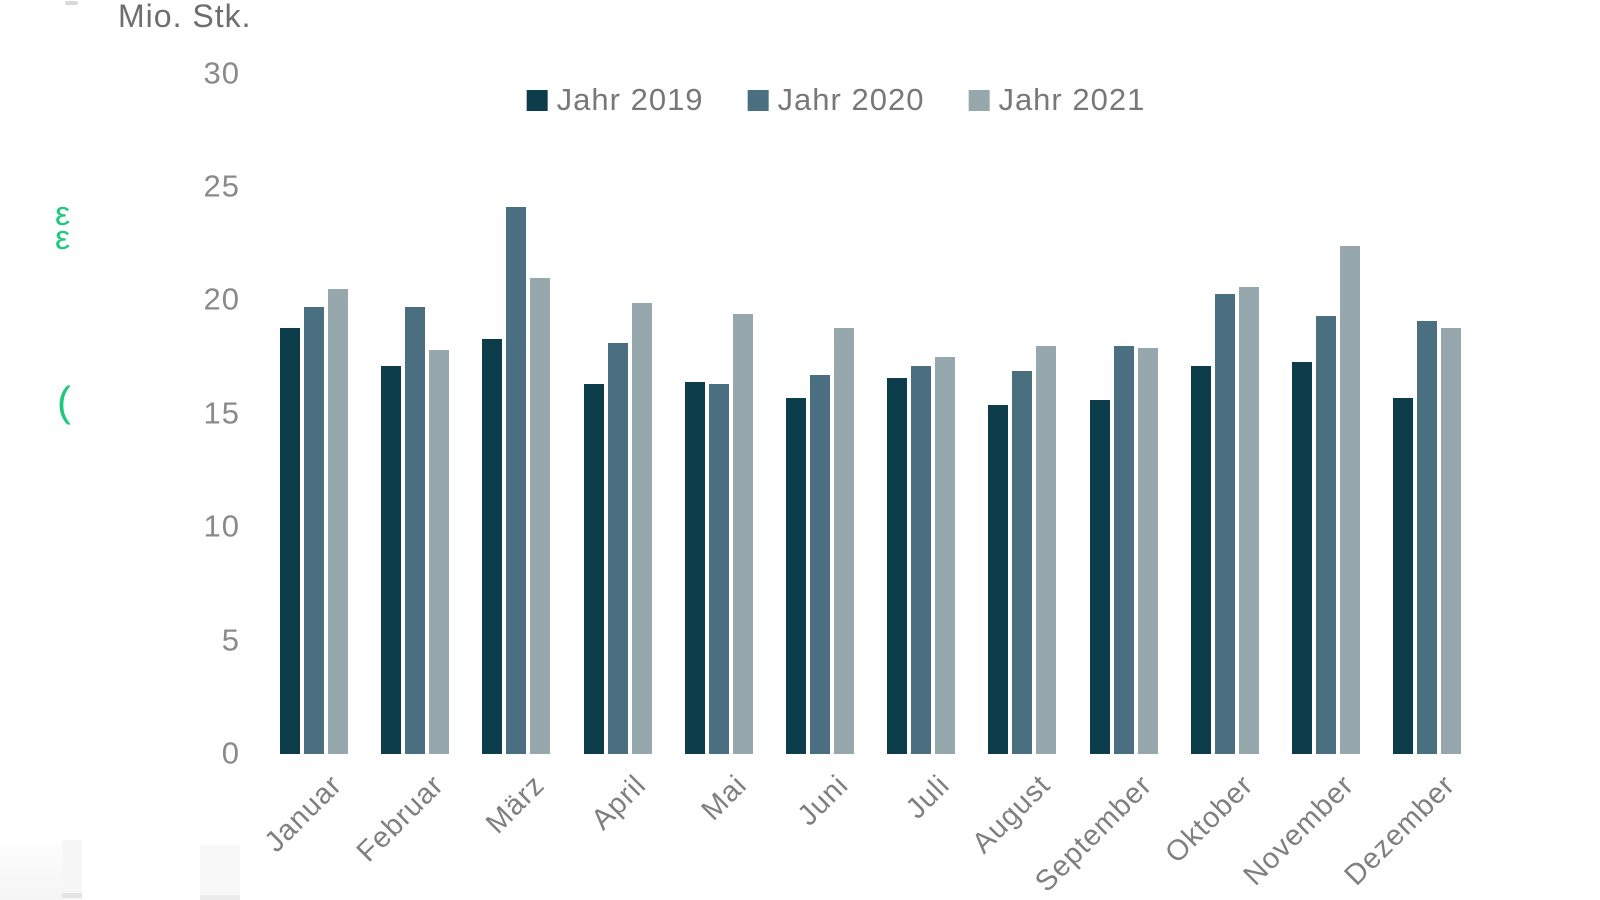  What do you see at coordinates (1200, 560) in the screenshot?
I see `bar-oktober-jahr-2019` at bounding box center [1200, 560].